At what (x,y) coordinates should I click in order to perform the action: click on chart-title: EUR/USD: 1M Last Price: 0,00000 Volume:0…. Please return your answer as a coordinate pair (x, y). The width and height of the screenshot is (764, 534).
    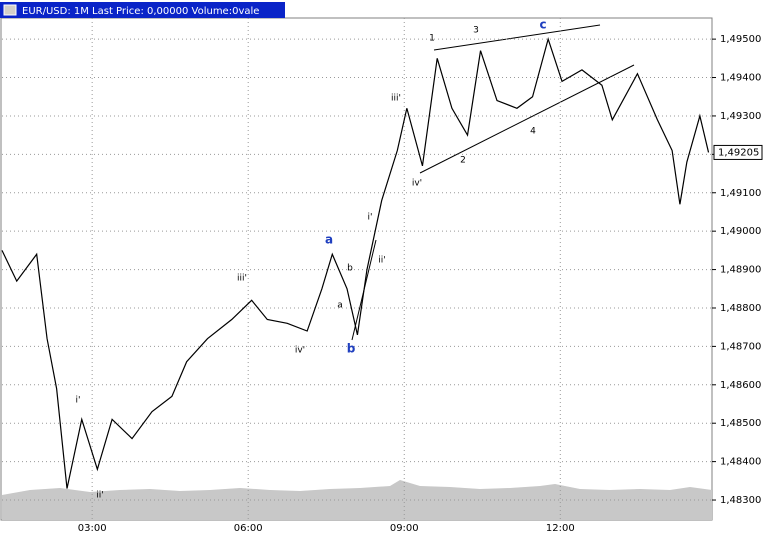
    Looking at the image, I should click on (140, 11).